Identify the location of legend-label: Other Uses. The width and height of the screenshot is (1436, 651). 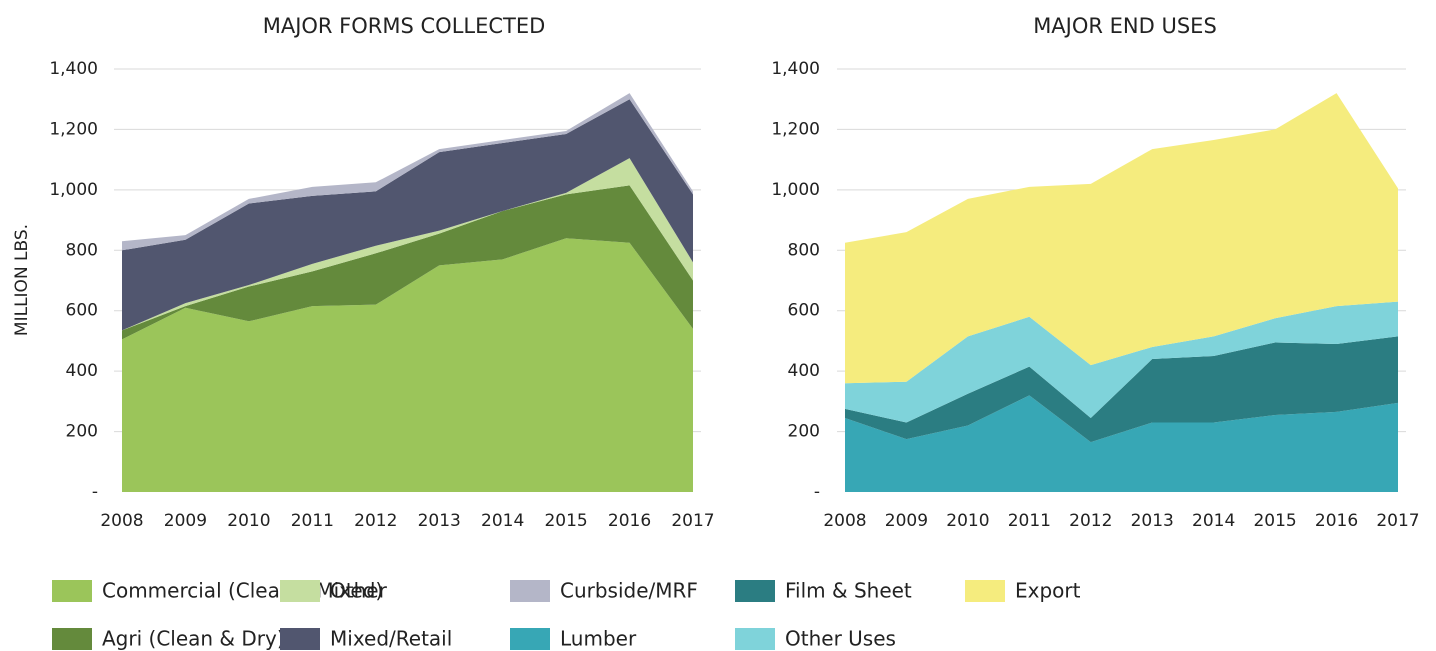
(840, 639).